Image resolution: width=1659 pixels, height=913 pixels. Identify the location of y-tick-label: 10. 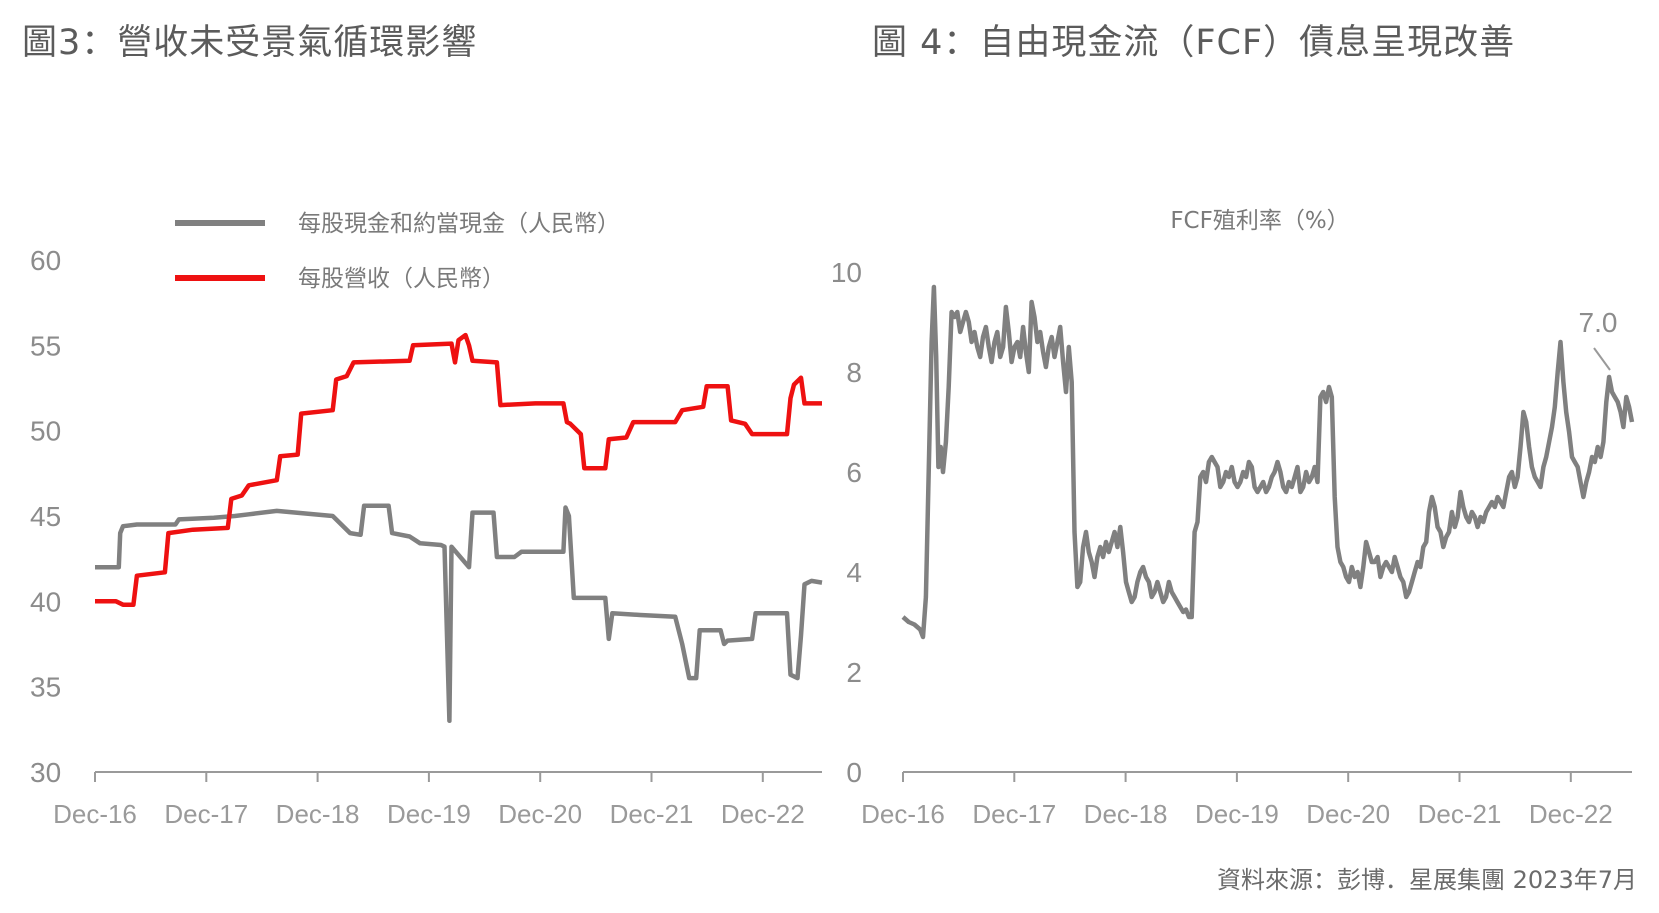
(846, 272).